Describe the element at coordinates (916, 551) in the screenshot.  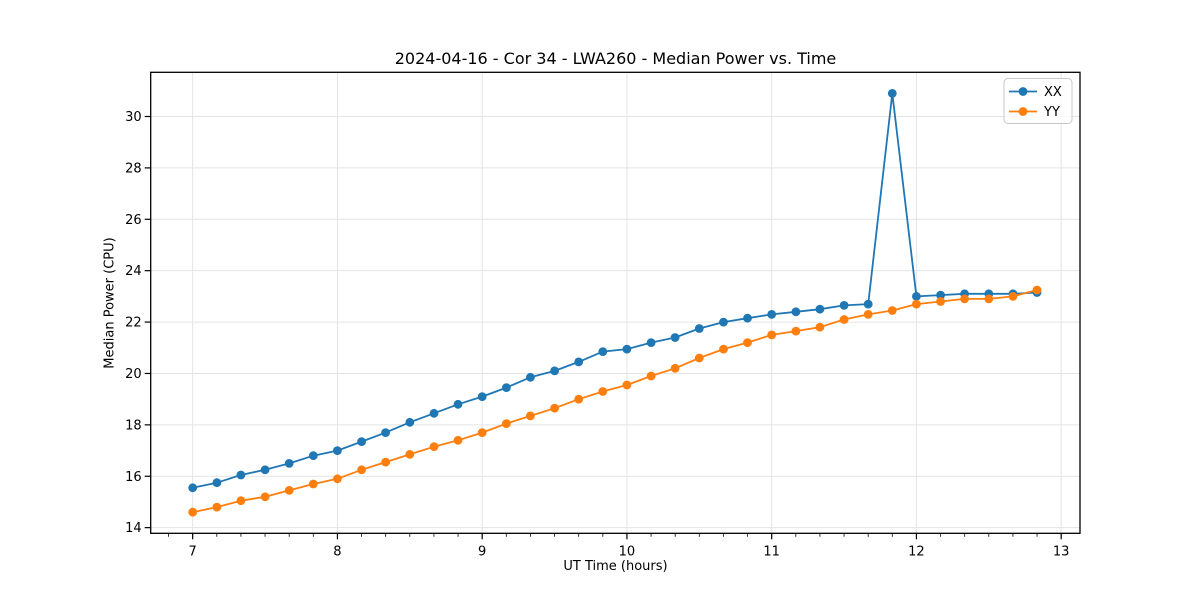
I see `x-tick-label: 12` at that location.